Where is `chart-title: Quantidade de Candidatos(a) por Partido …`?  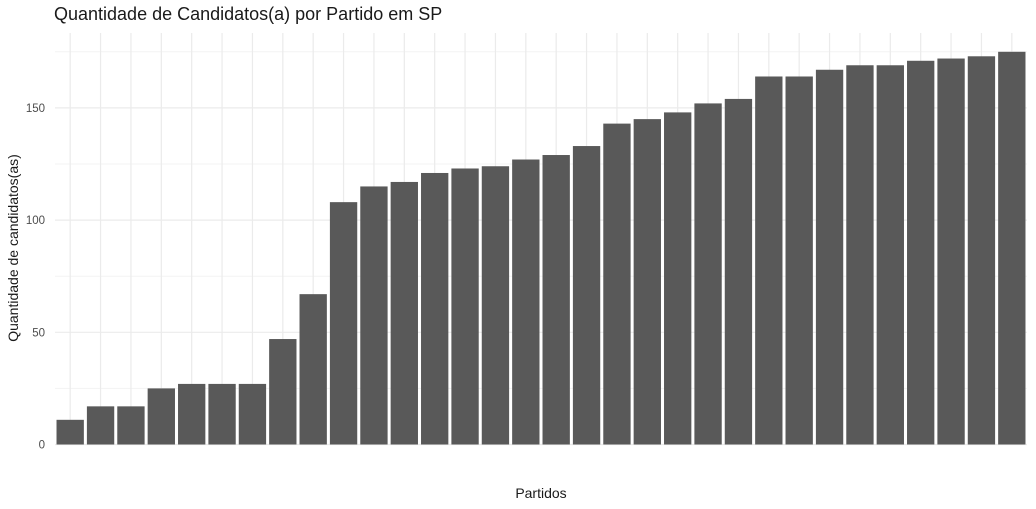 chart-title: Quantidade de Candidatos(a) por Partido … is located at coordinates (248, 14).